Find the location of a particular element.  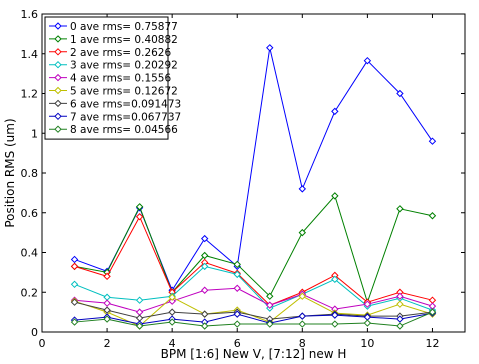

legend-item: 6 ave rms=0.091473 is located at coordinates (115, 104).